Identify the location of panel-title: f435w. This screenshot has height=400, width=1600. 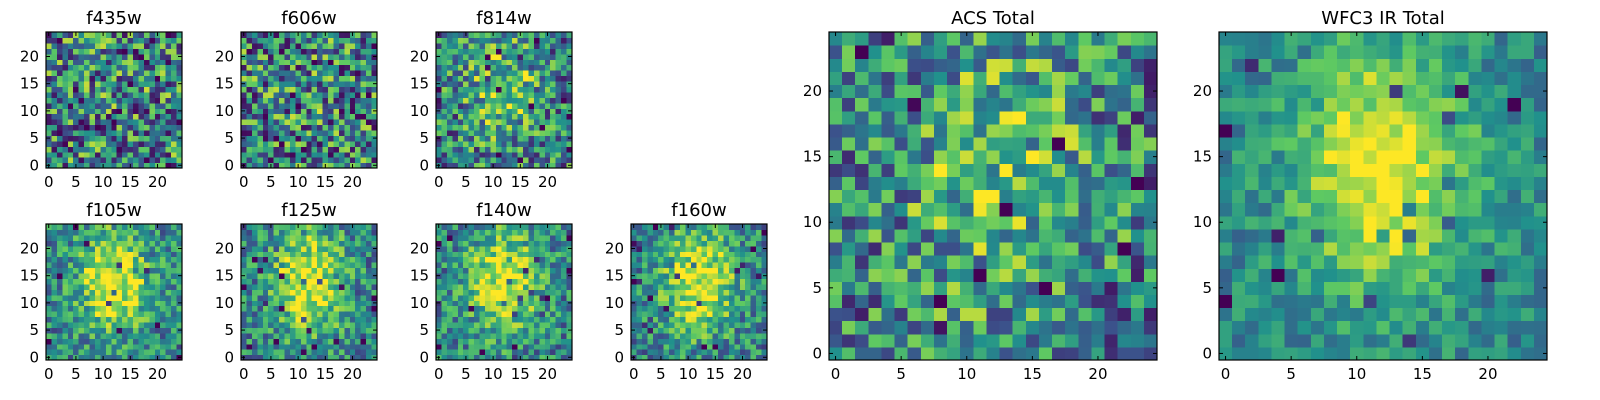
(113, 18).